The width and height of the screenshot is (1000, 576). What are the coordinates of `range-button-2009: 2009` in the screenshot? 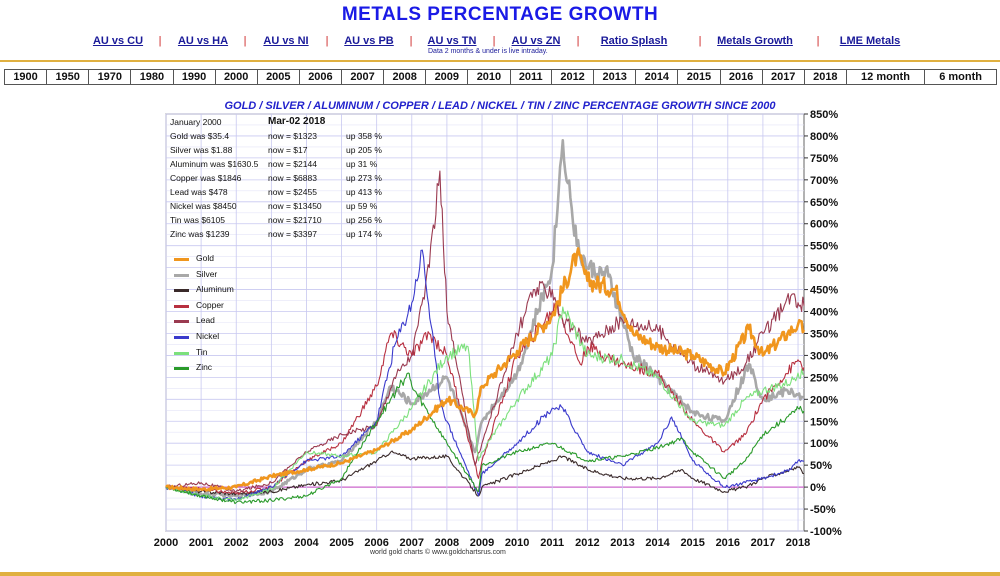 It's located at (447, 77).